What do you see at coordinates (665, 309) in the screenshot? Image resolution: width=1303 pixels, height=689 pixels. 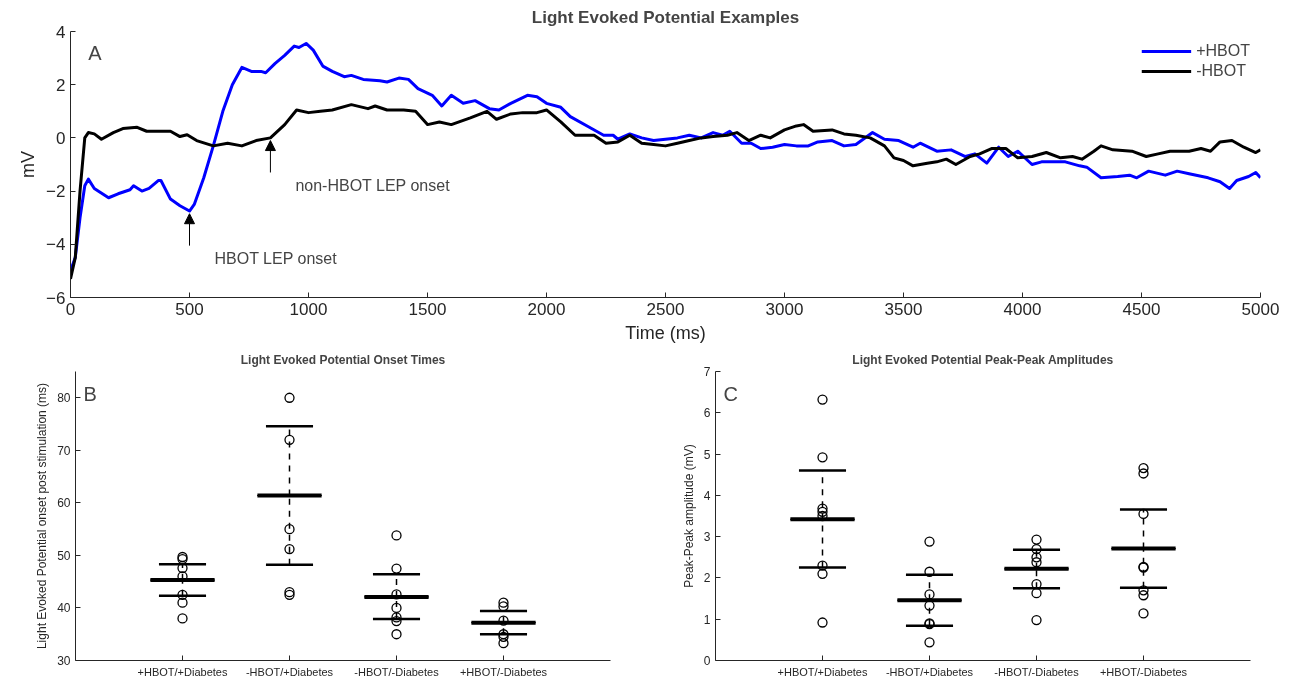 I see `x-tick-label: 2500` at bounding box center [665, 309].